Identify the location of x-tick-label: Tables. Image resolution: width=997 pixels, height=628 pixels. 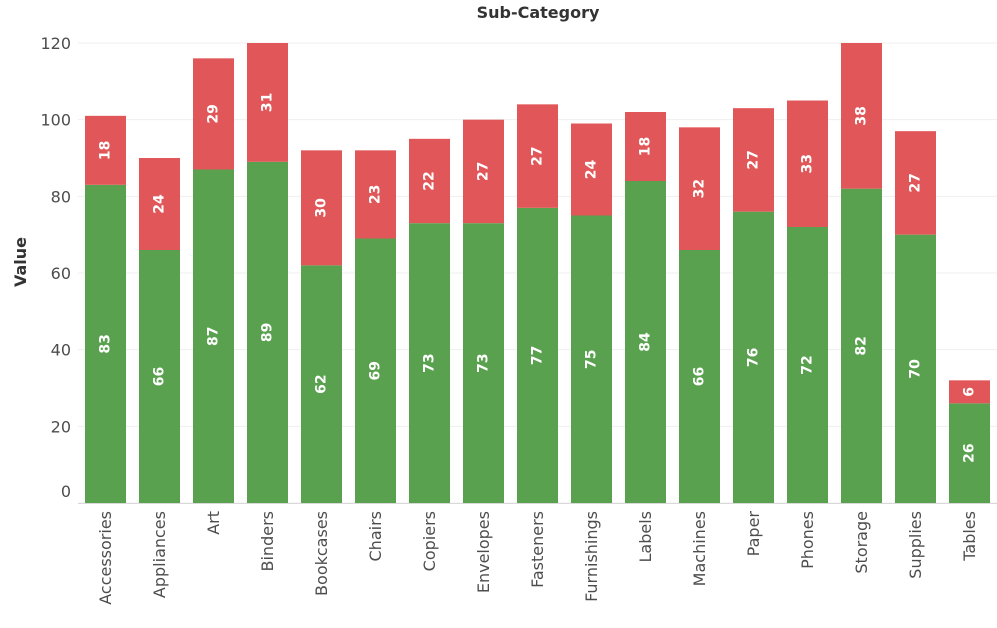
(969, 536).